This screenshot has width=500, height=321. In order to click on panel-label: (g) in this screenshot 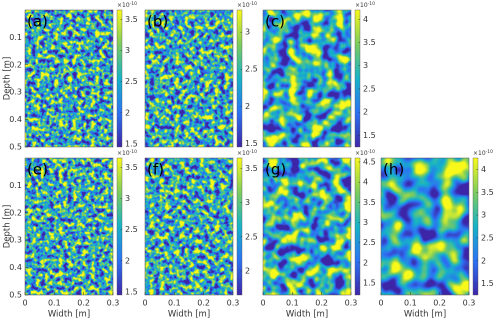, I will do `click(275, 170)`.